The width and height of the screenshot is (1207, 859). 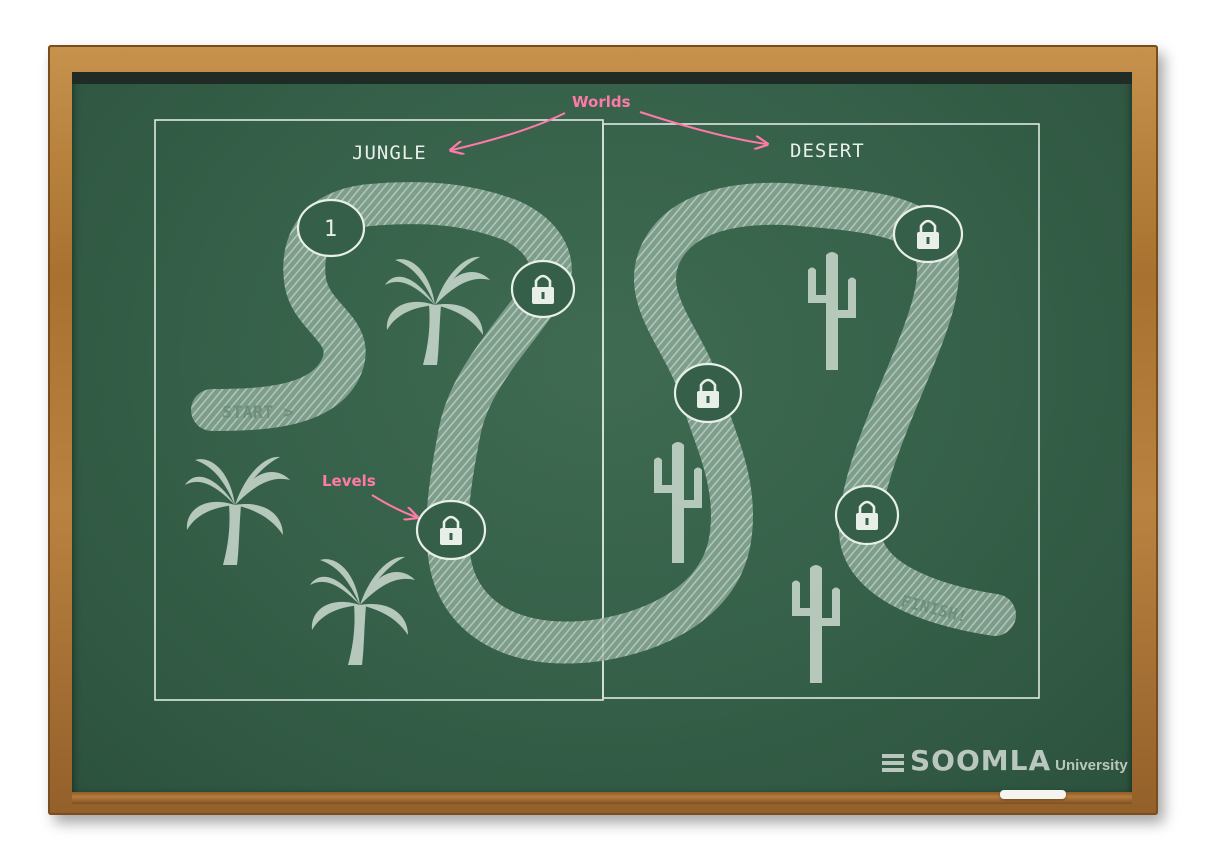 I want to click on soomla-university-logo: SOOMLA University, so click(x=1005, y=758).